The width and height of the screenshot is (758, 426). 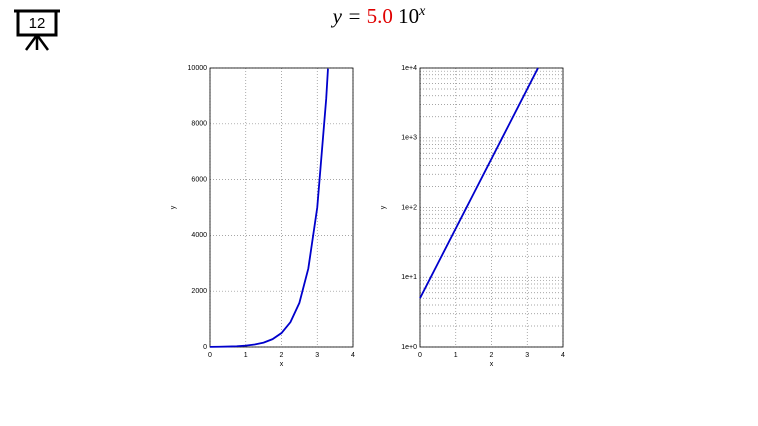 I want to click on y-tick-label: 1e+4, so click(x=409, y=68).